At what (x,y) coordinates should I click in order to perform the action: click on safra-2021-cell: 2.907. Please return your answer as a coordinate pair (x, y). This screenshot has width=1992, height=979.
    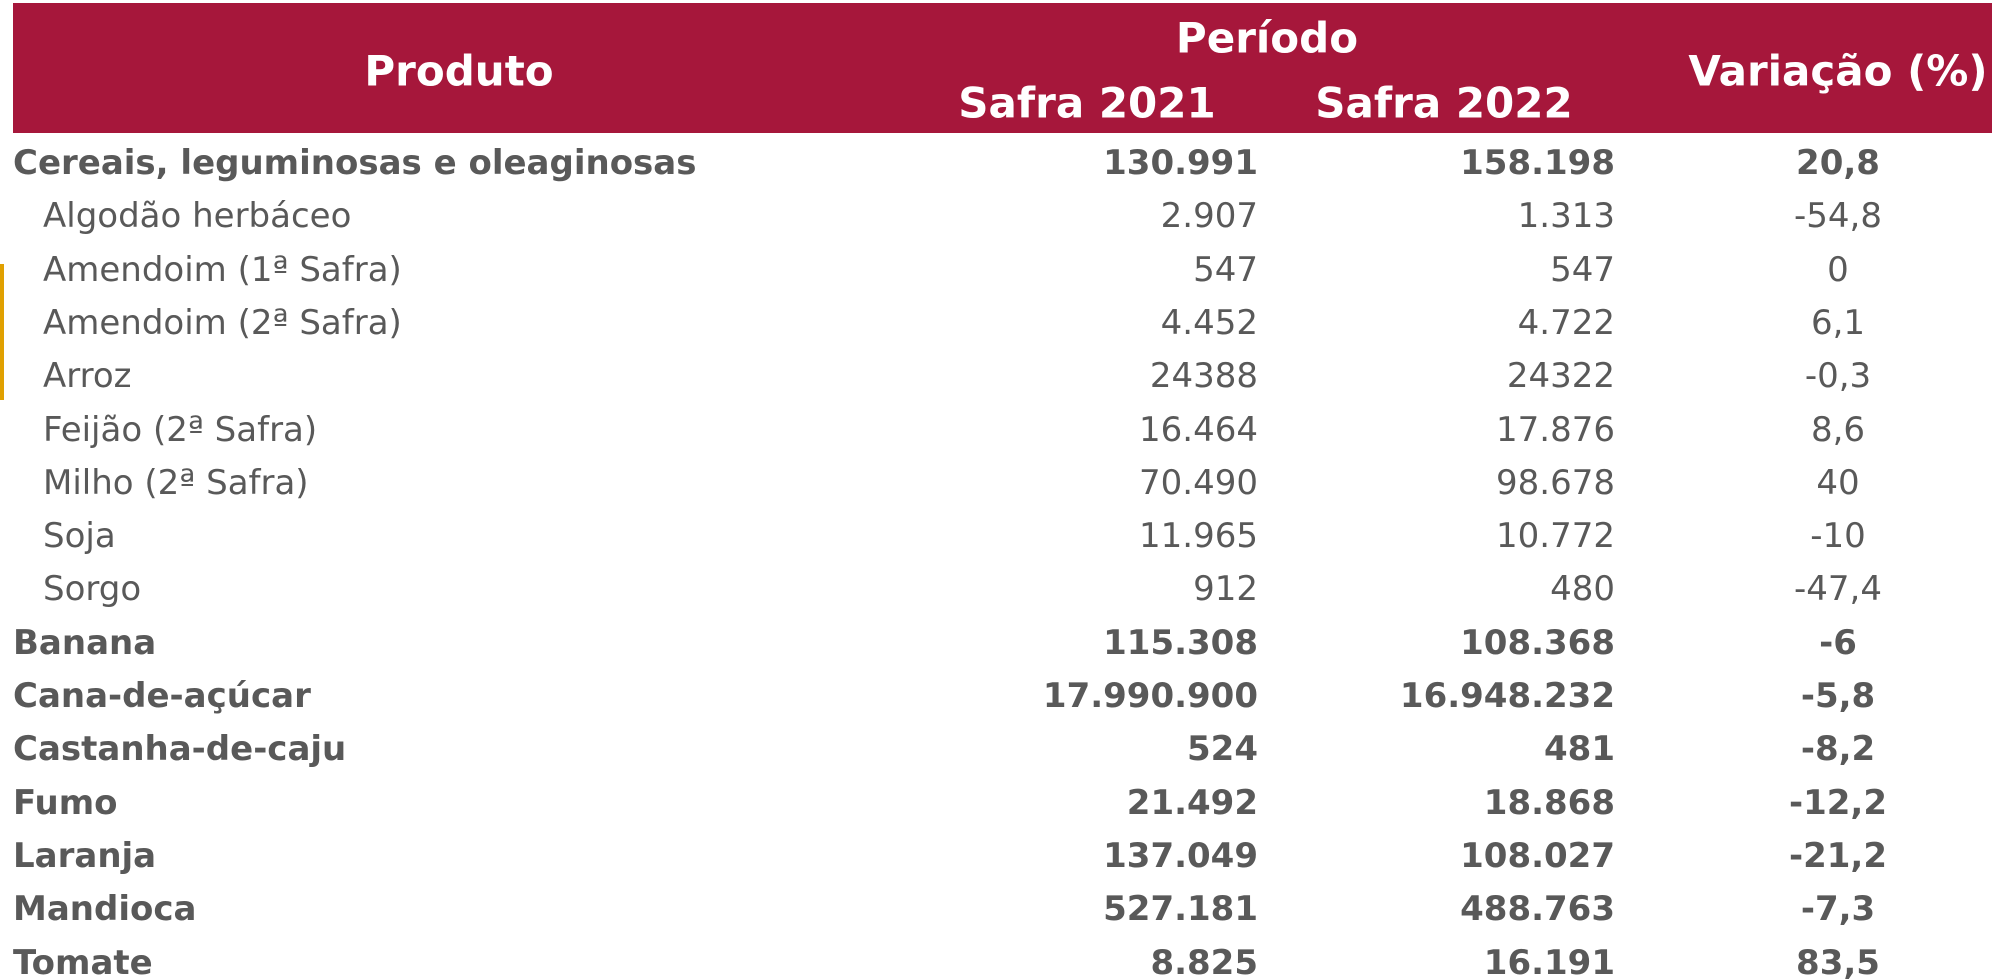
    Looking at the image, I should click on (1209, 216).